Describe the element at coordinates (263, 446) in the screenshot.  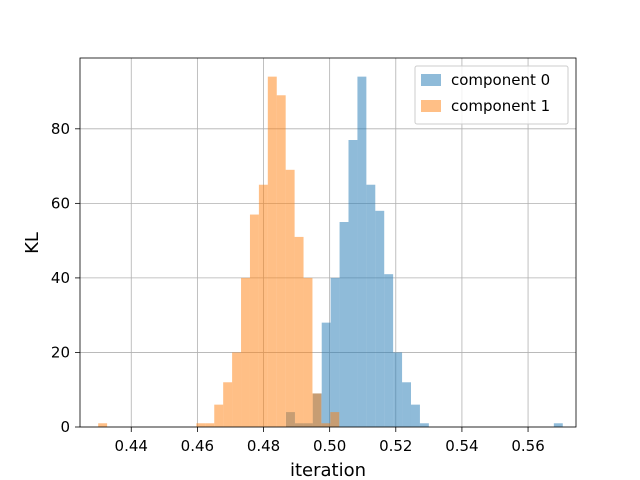
I see `x-tick-label: 0.48` at that location.